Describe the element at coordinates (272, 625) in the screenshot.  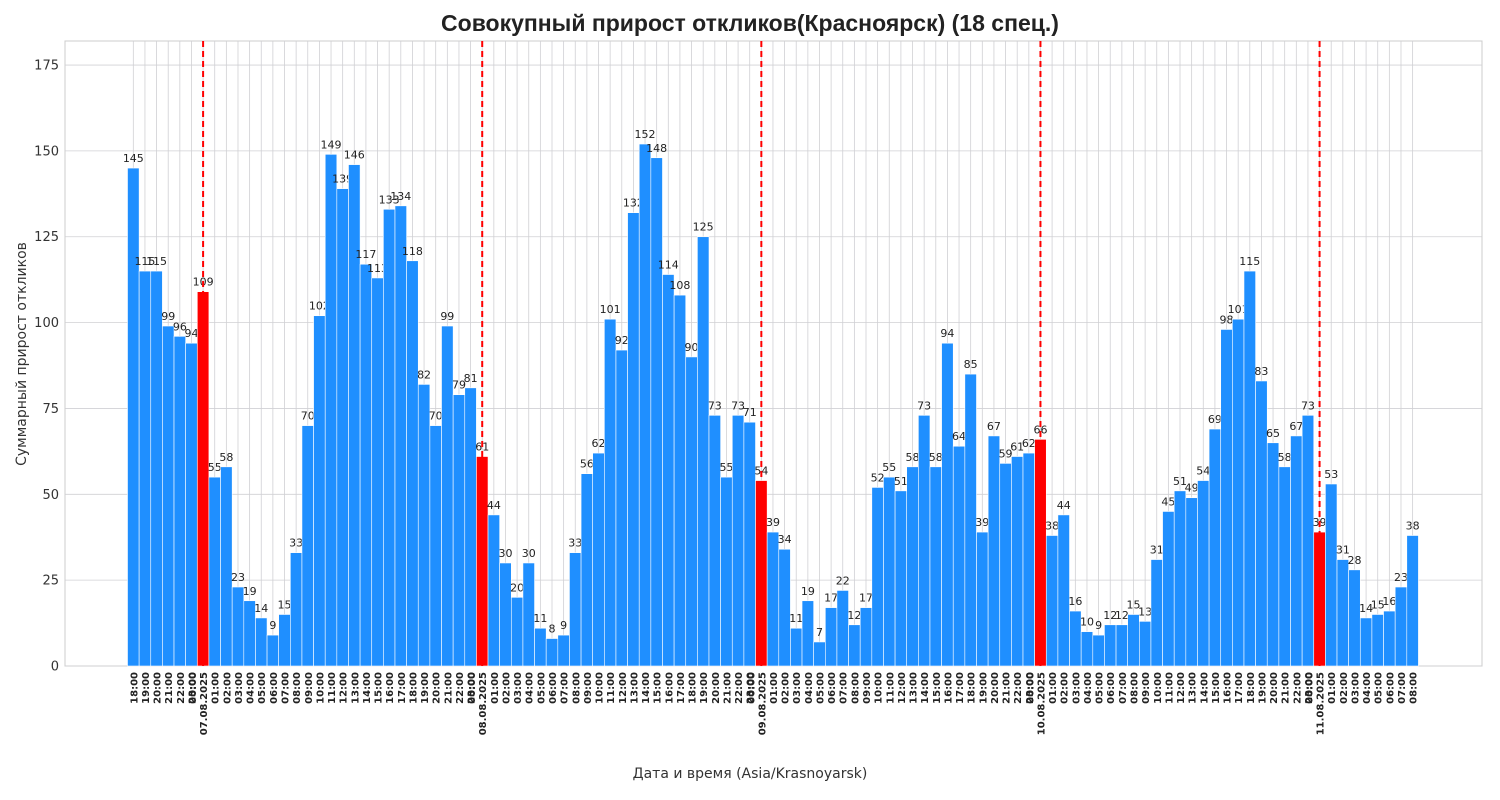
I see `bar-value-label: 9` at that location.